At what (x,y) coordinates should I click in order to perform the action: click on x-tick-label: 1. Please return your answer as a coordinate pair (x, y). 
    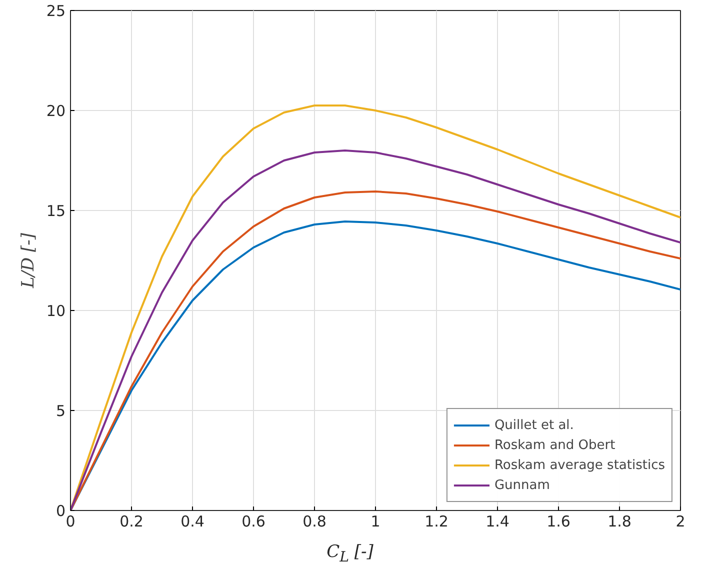
    Looking at the image, I should click on (375, 521).